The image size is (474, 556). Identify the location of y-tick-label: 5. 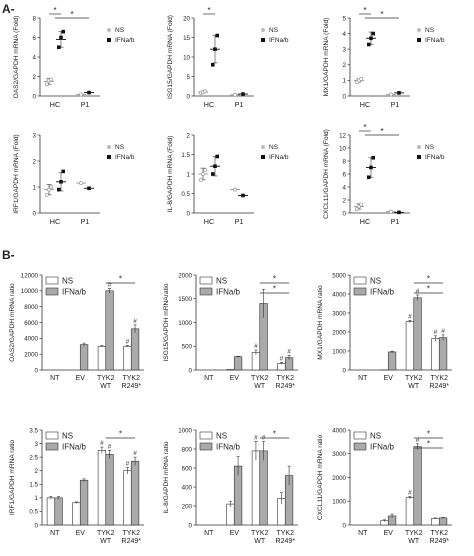
(189, 77).